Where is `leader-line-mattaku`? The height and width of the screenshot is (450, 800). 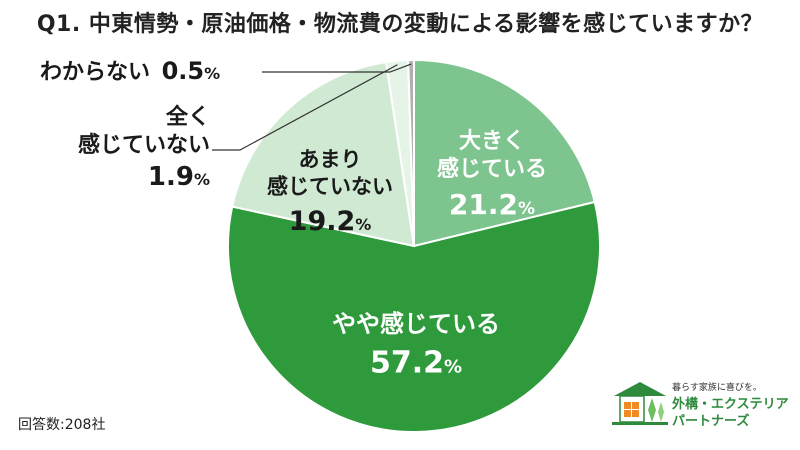 leader-line-mattaku is located at coordinates (305, 107).